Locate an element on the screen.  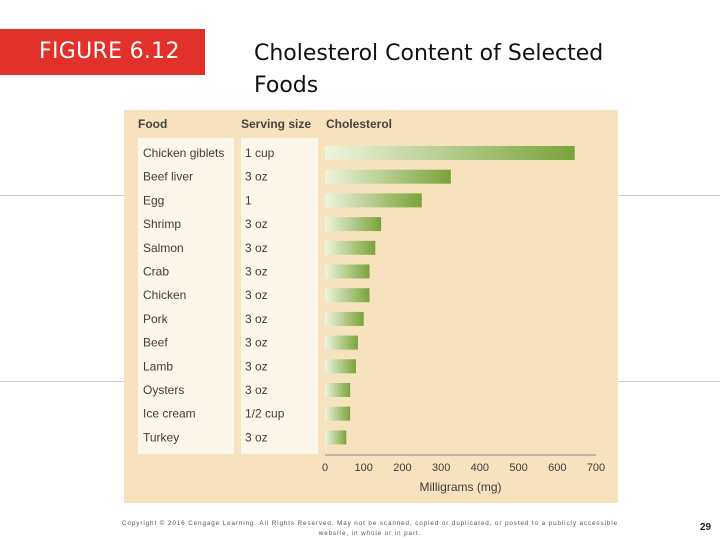
food-label: Ice cream is located at coordinates (169, 414).